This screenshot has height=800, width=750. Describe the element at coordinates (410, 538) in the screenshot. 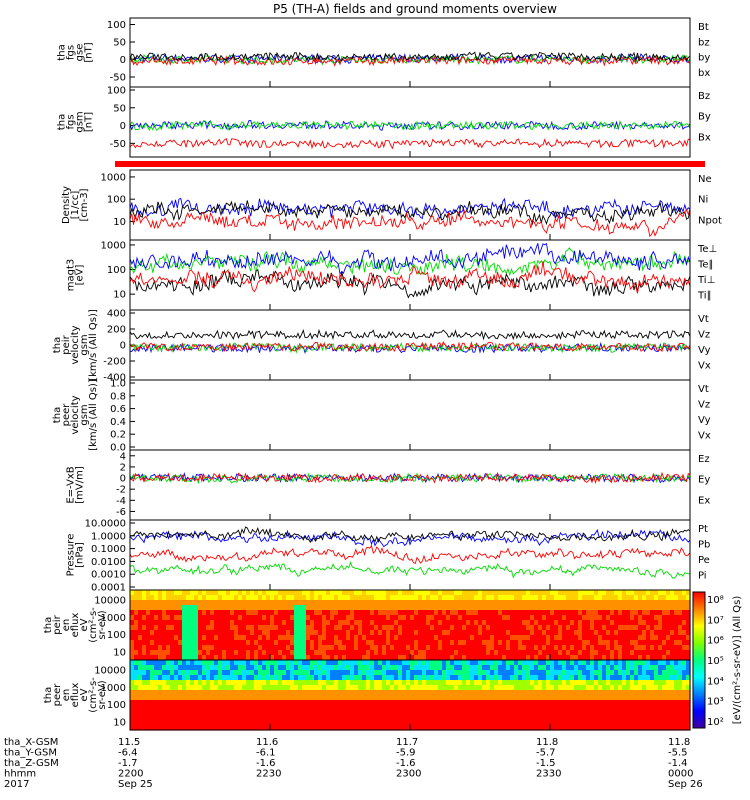

I see `series-line-Pi` at that location.